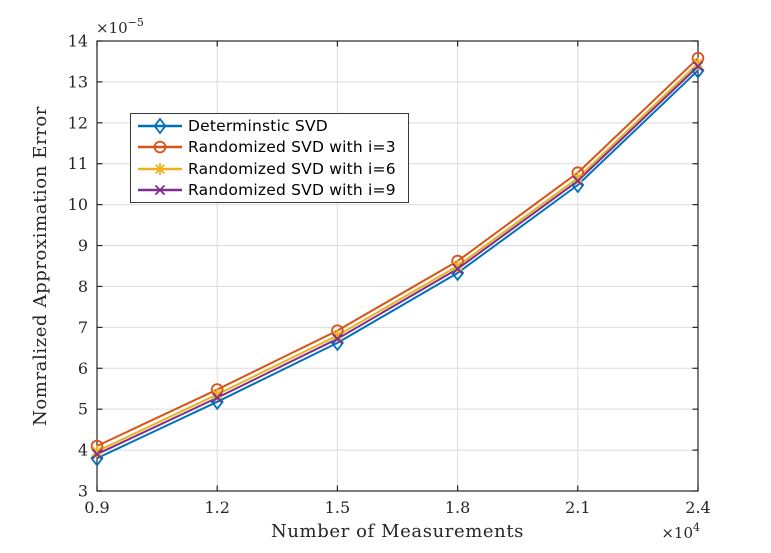 The image size is (771, 553). I want to click on legend-item: Randomized SVD with i=6, so click(272, 169).